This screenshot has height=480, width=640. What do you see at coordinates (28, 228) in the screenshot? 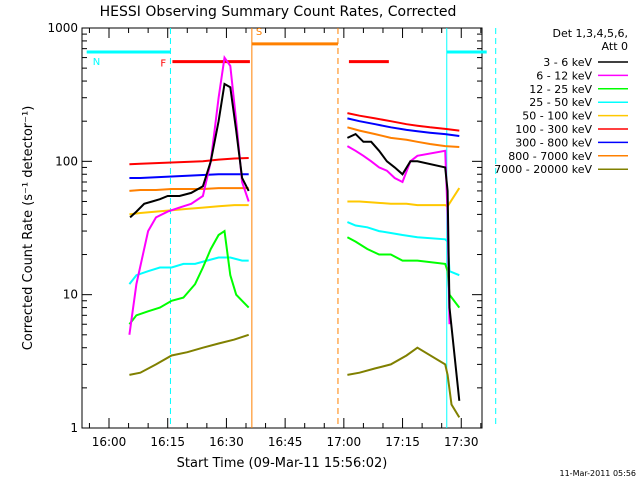
I see `y-axis-label: Corrected Count Rate (s⁻¹ detector⁻¹)` at bounding box center [28, 228].